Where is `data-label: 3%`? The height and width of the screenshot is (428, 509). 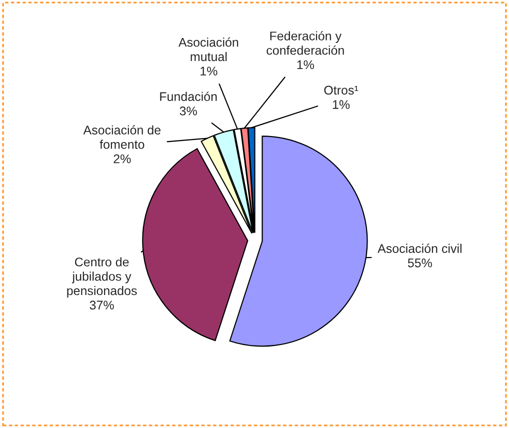 data-label: 3% is located at coordinates (188, 111).